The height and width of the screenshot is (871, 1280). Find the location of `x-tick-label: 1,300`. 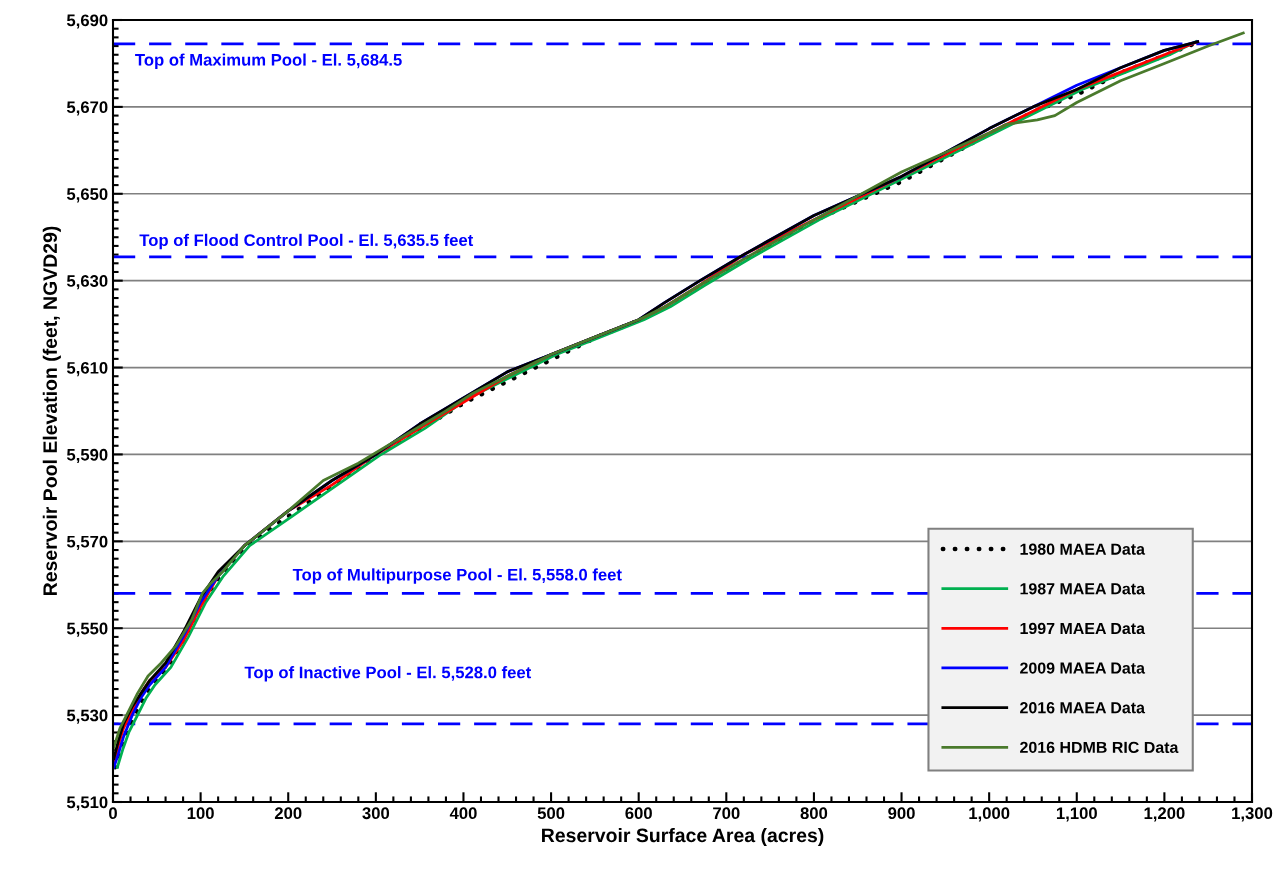

x-tick-label: 1,300 is located at coordinates (1252, 814).